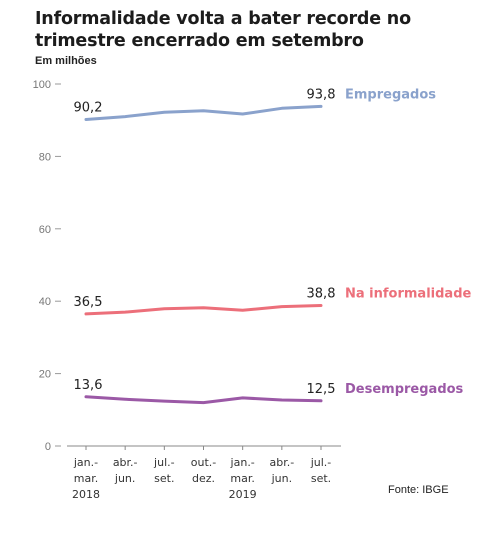 This screenshot has height=533, width=487. What do you see at coordinates (48, 447) in the screenshot?
I see `y-tick-label: 0` at bounding box center [48, 447].